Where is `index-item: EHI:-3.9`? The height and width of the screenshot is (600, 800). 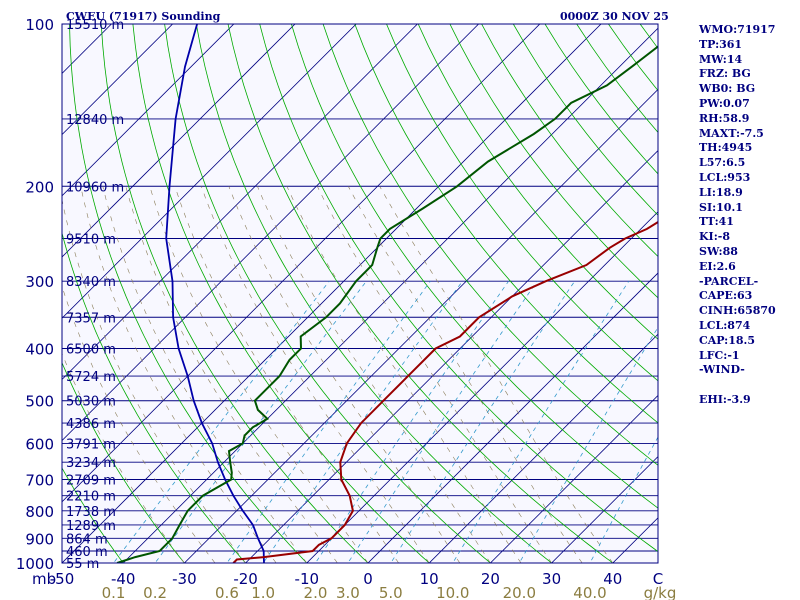 index-item: EHI:-3.9 is located at coordinates (725, 399).